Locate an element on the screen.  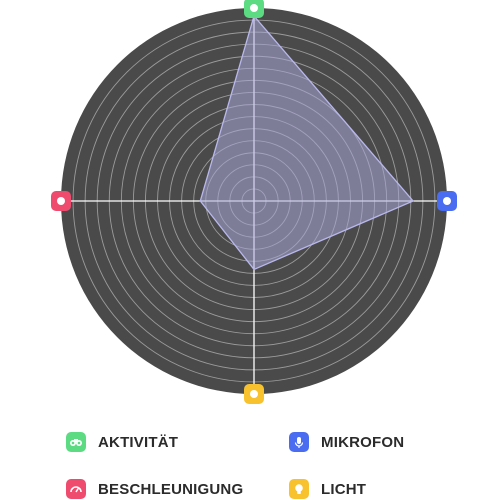
legend-label-light: LICHT is located at coordinates (344, 489).